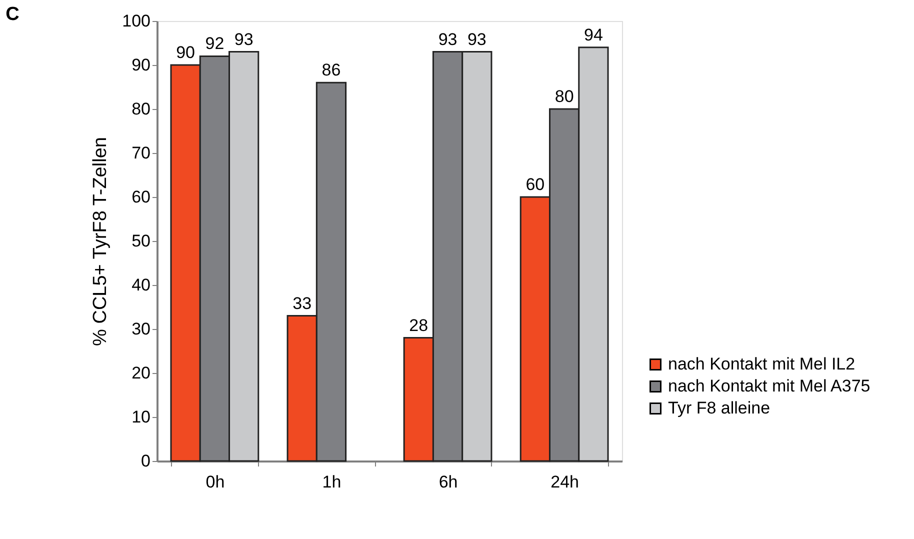 The height and width of the screenshot is (539, 914). What do you see at coordinates (141, 241) in the screenshot?
I see `y-tick-label: 50` at bounding box center [141, 241].